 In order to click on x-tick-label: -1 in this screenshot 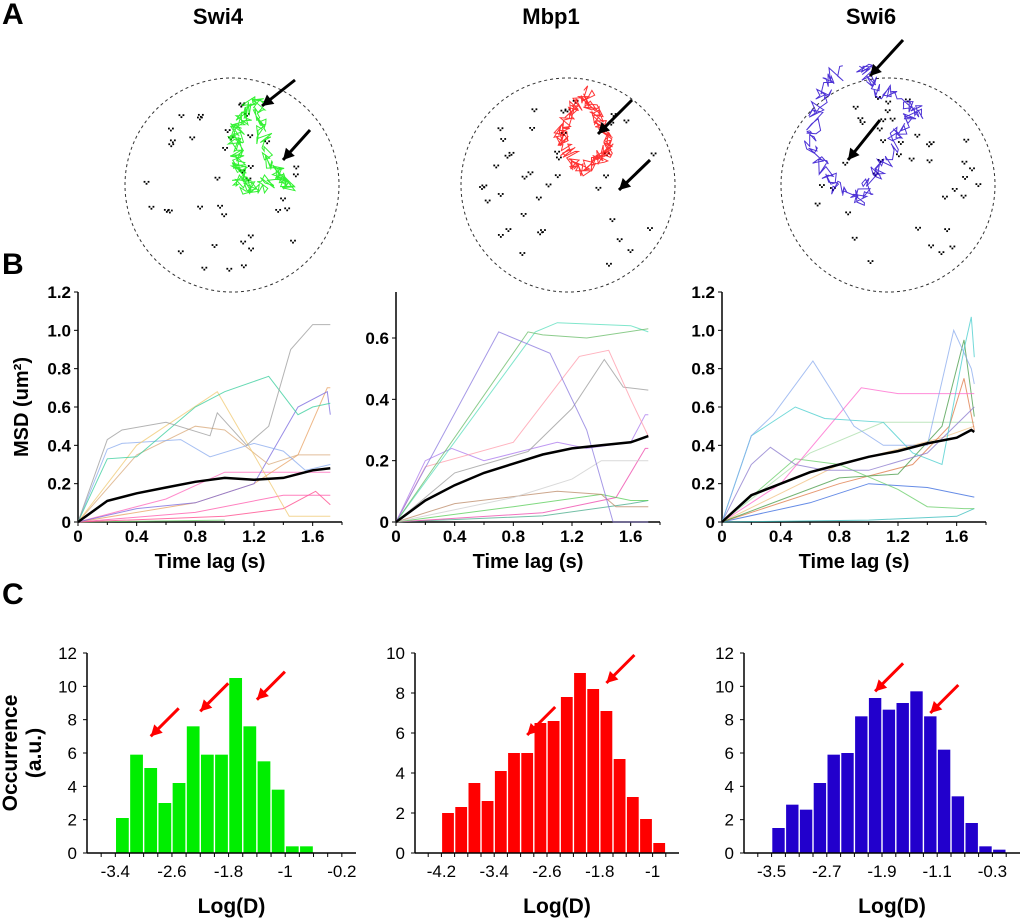, I will do `click(652, 871)`.